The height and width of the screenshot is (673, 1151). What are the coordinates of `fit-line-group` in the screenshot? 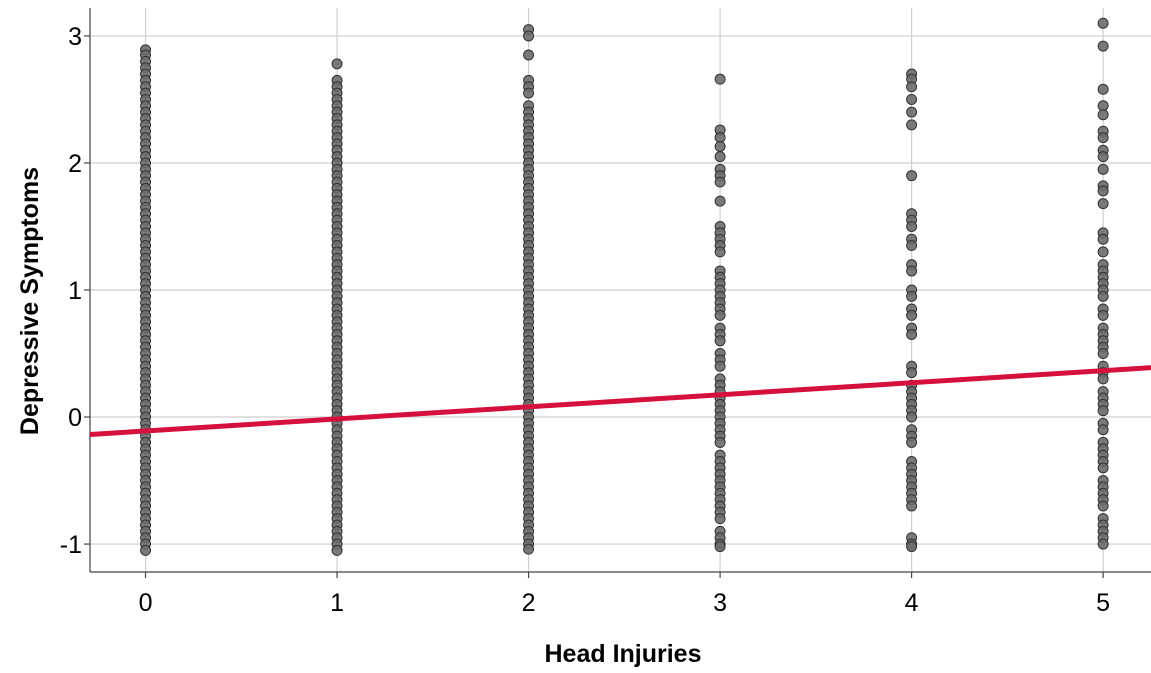 It's located at (620, 401).